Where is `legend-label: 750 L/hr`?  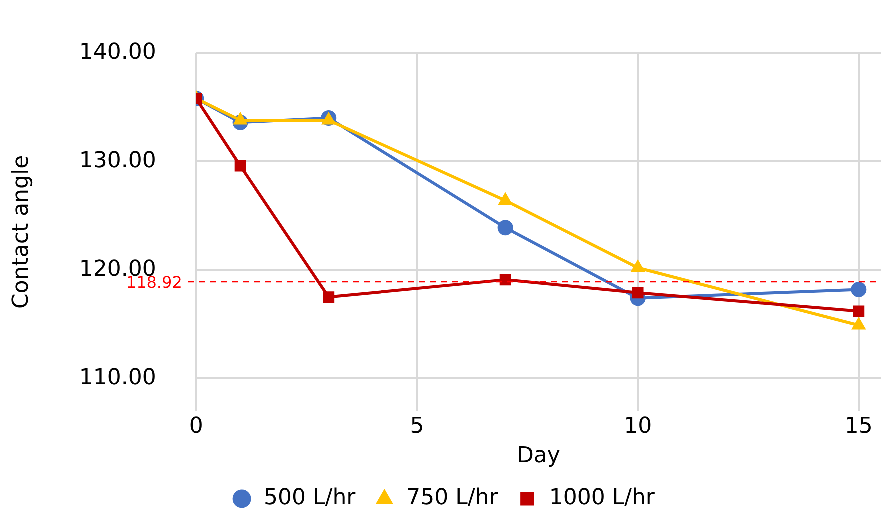 legend-label: 750 L/hr is located at coordinates (453, 498).